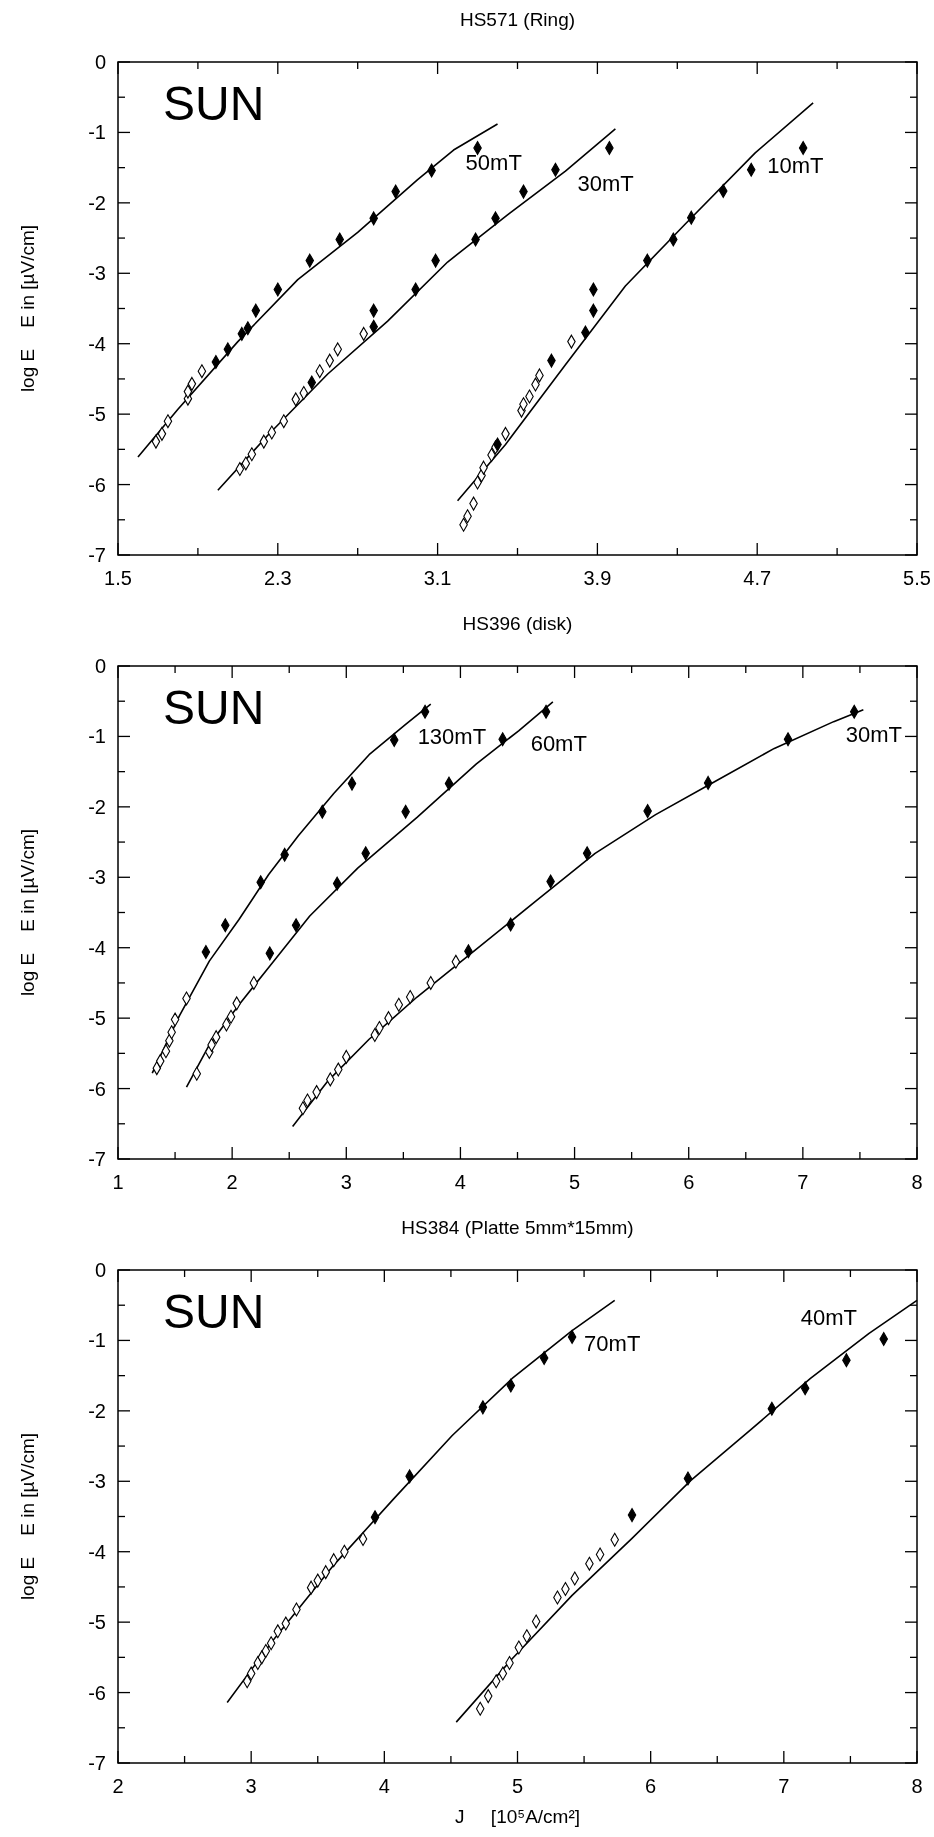  I want to click on series-label: 60mT, so click(558, 743).